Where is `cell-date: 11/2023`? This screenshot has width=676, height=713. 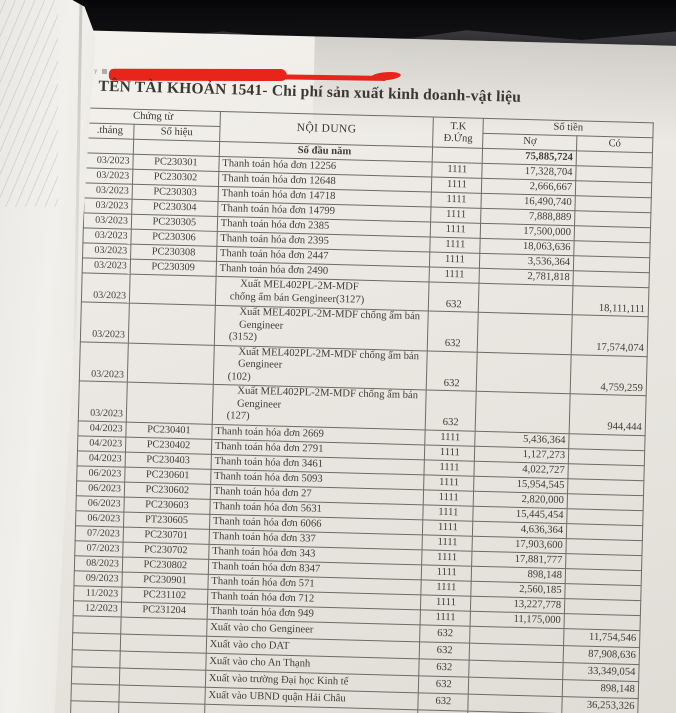 cell-date: 11/2023 is located at coordinates (97, 593).